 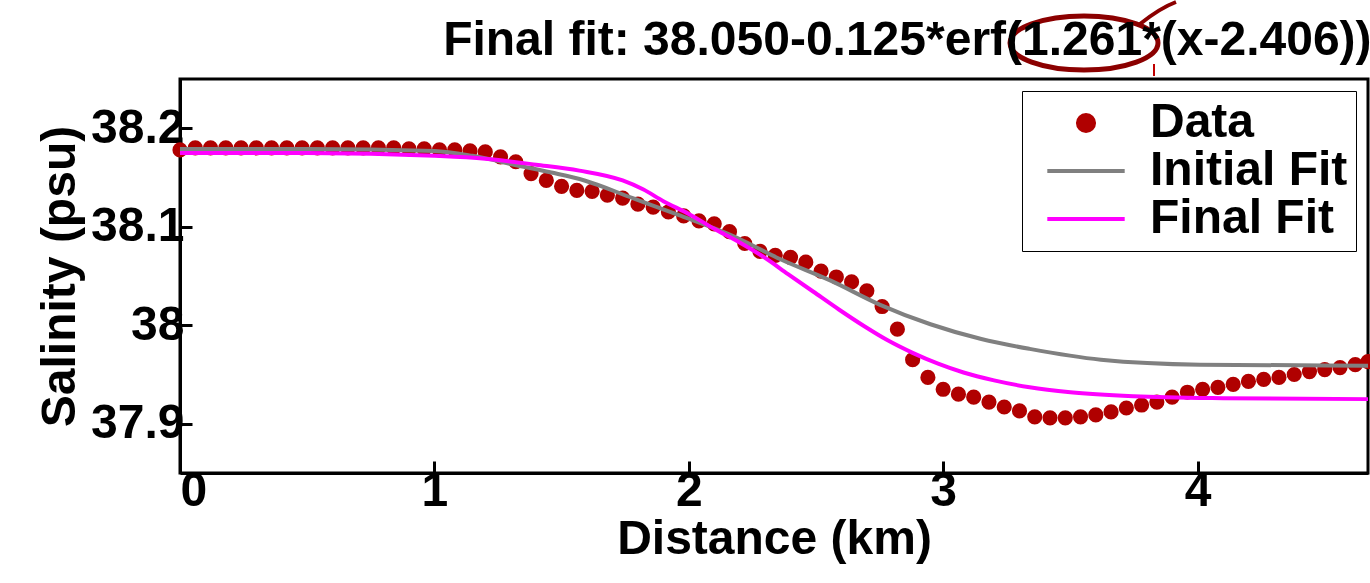 I want to click on x-axis-title: Distance (km), so click(x=774, y=537).